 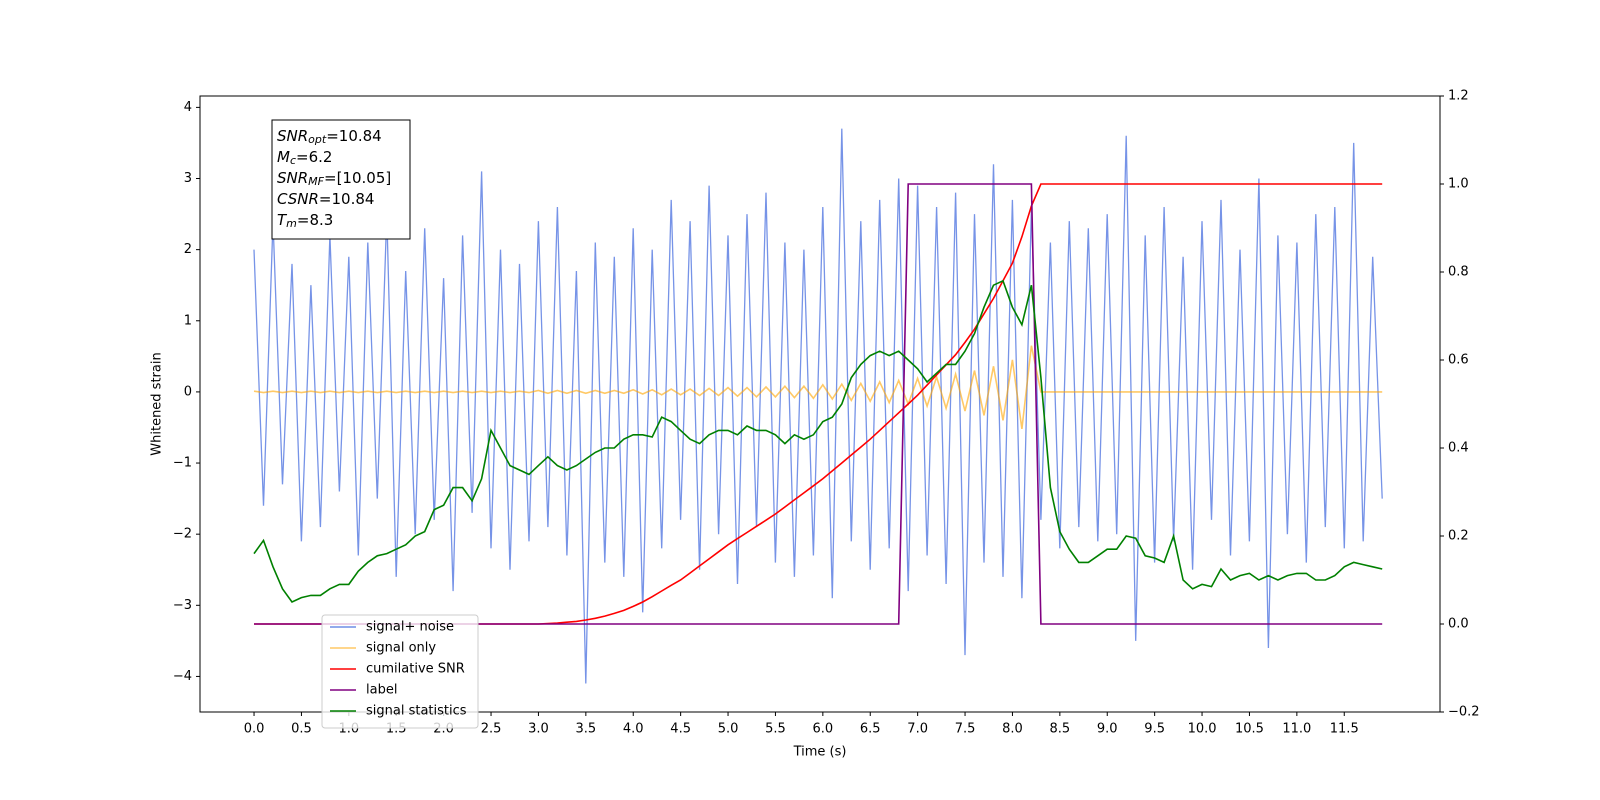 I want to click on x-tick-label: 0.0, so click(x=254, y=729).